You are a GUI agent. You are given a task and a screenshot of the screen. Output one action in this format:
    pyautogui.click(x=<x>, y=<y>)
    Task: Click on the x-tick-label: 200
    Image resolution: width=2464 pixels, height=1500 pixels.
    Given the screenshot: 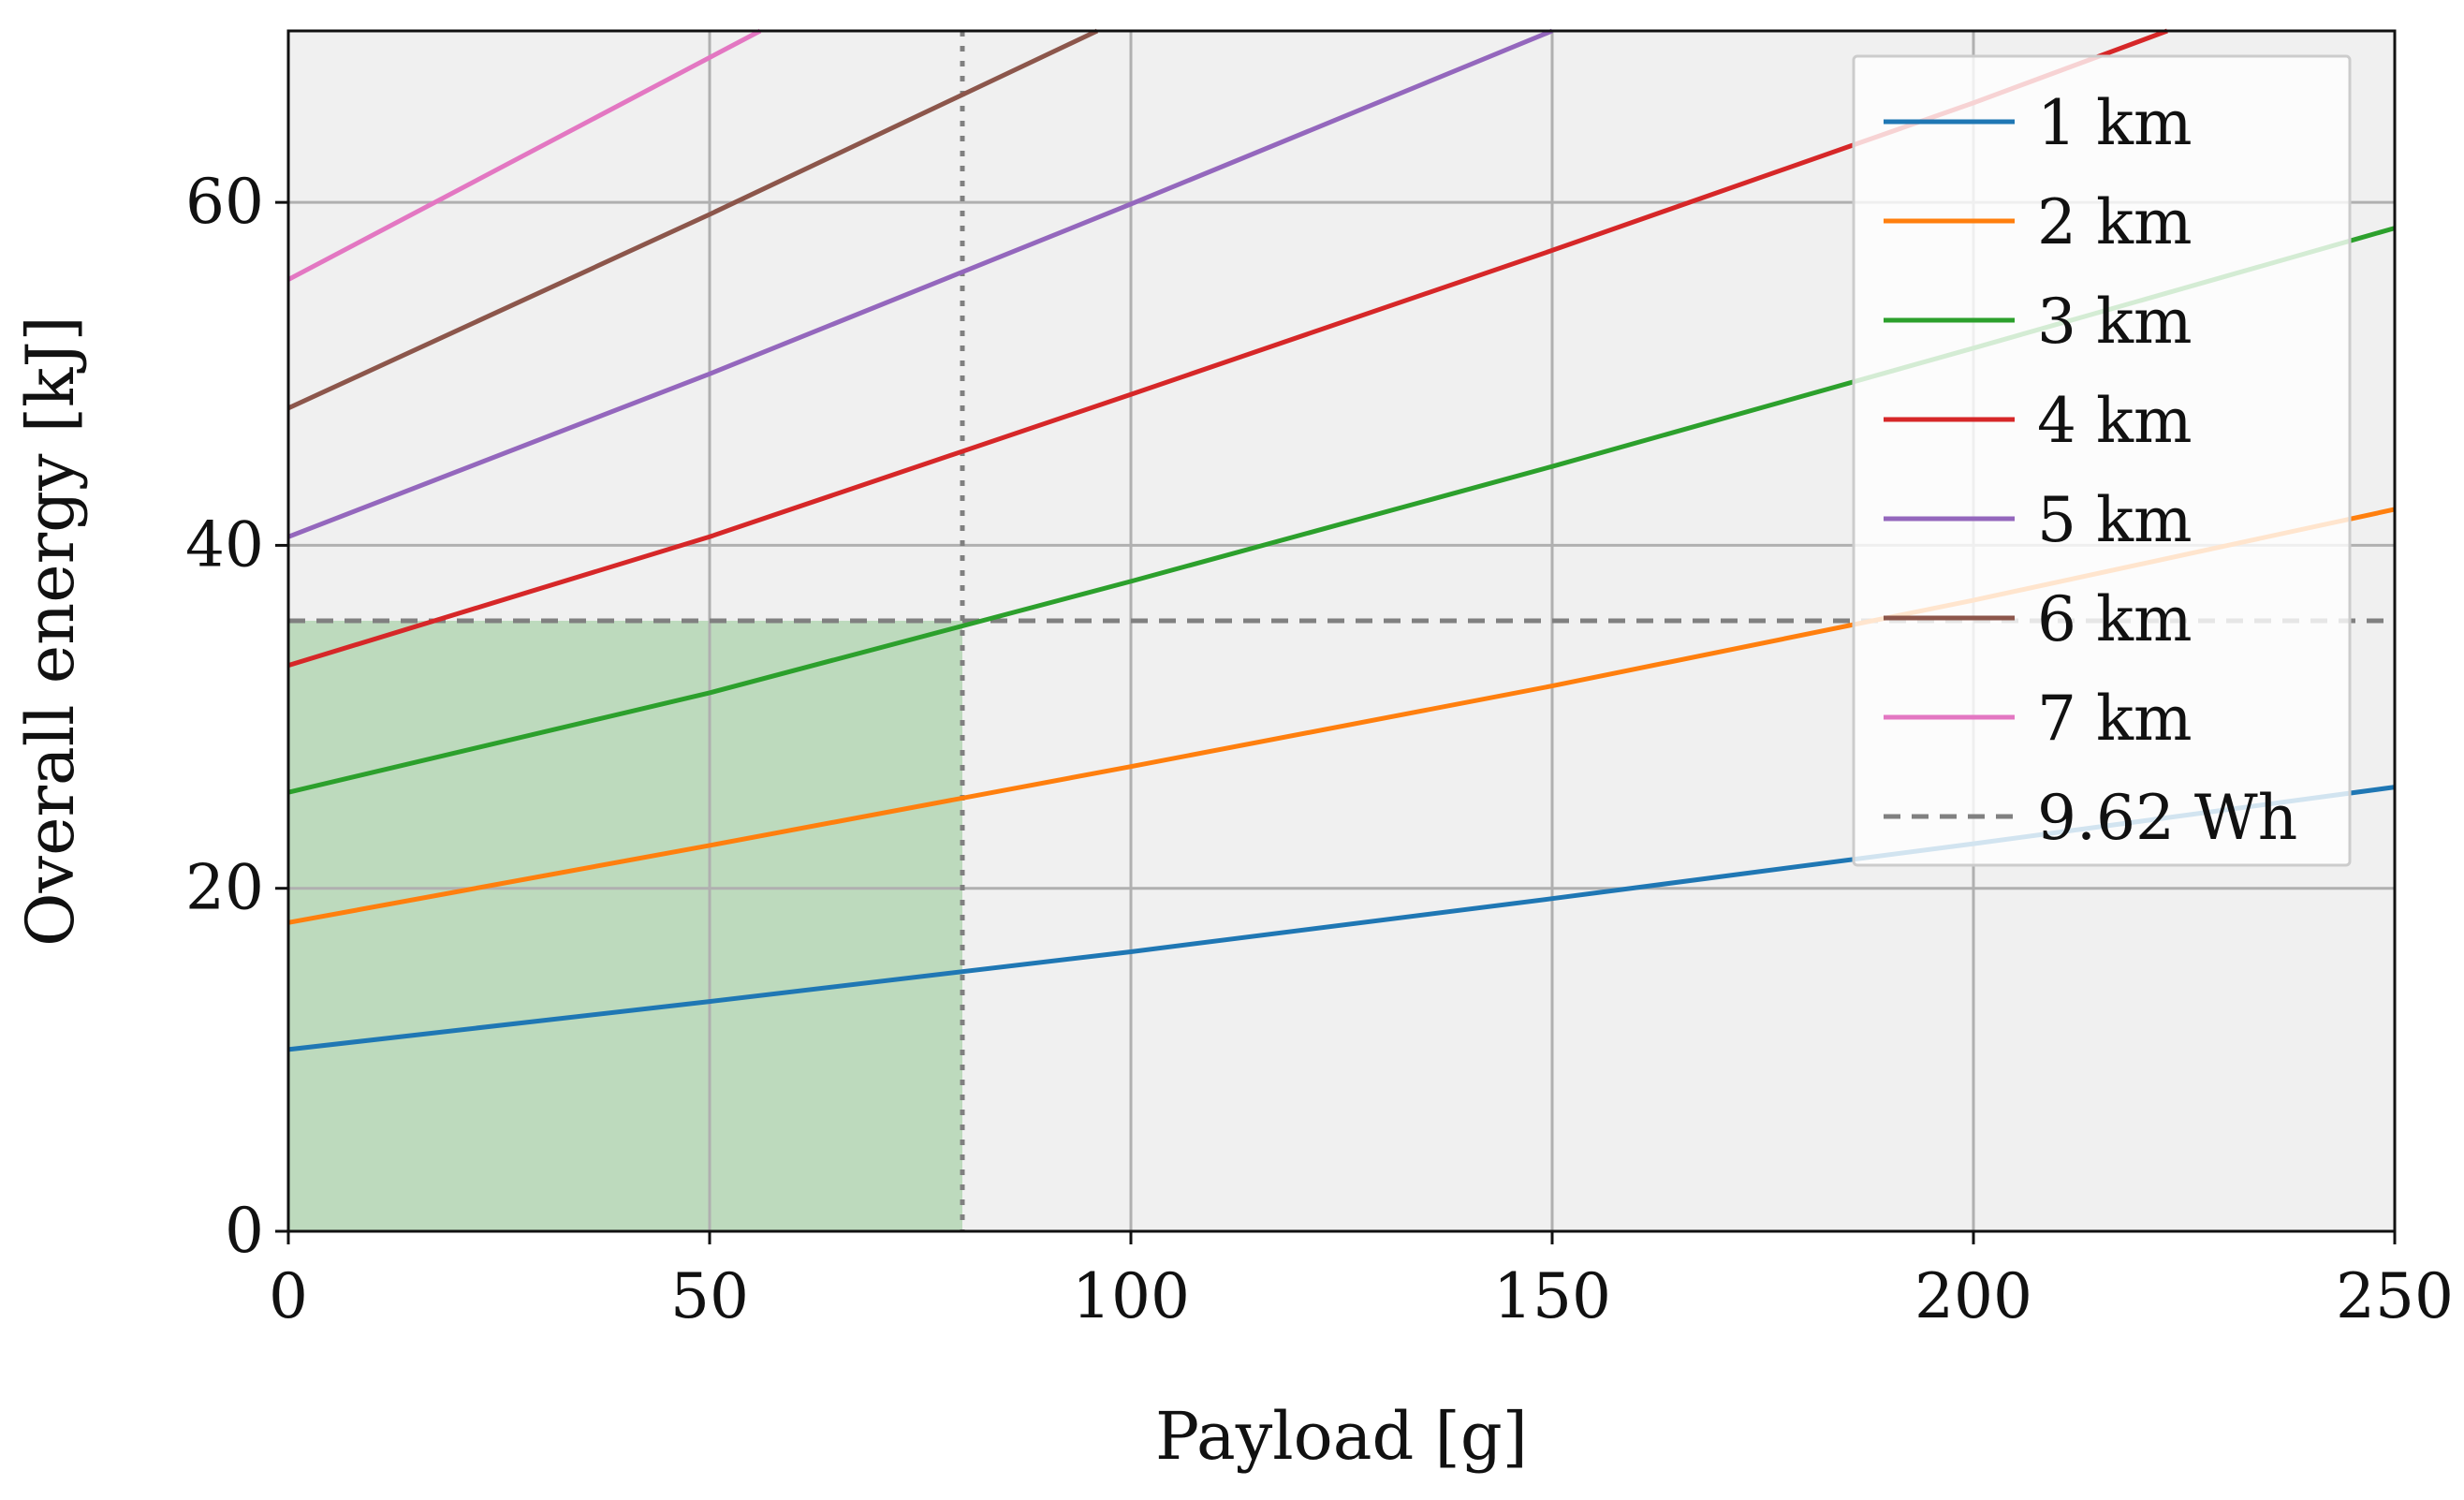 What is the action you would take?
    pyautogui.click(x=1973, y=1296)
    